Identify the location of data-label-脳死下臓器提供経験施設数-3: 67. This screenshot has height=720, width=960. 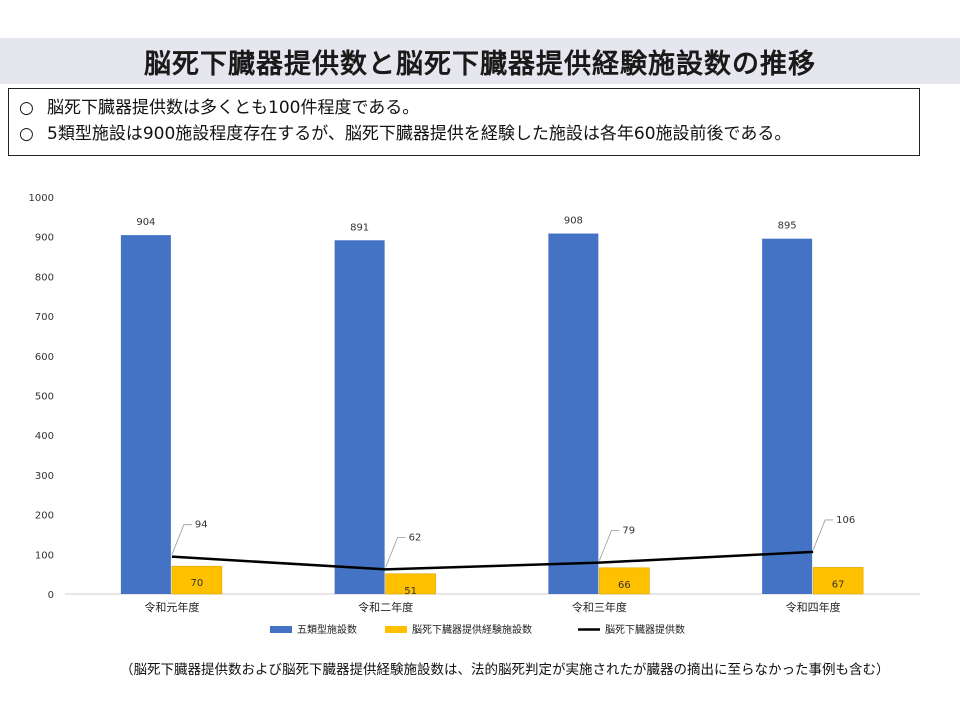
(838, 584).